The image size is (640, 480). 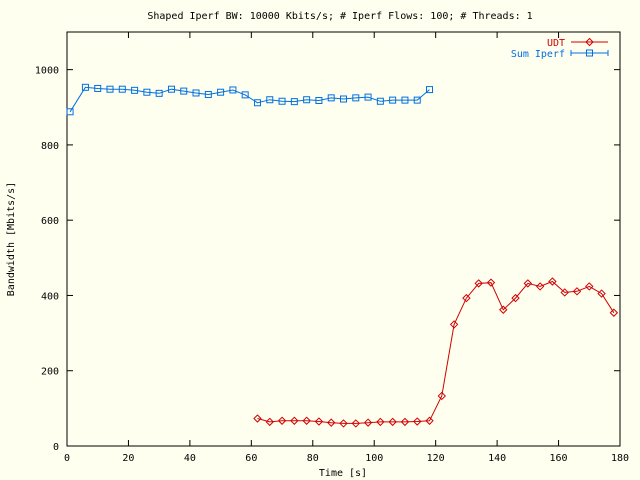 What do you see at coordinates (190, 458) in the screenshot?
I see `x-tick-label: 40` at bounding box center [190, 458].